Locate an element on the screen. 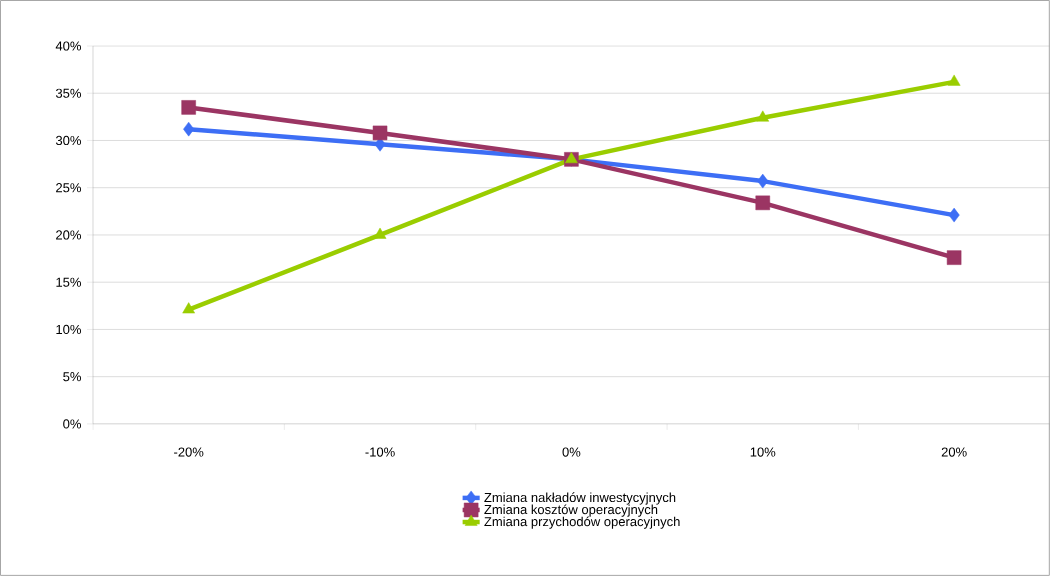 This screenshot has width=1050, height=576. y-tick-label: 30% is located at coordinates (68, 140).